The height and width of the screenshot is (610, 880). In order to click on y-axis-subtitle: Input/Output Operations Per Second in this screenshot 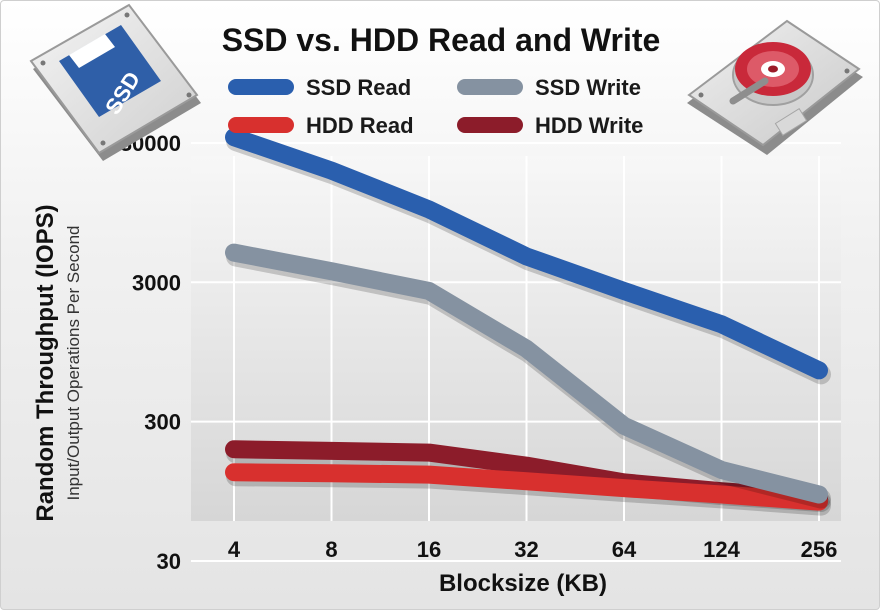, I will do `click(73, 362)`.